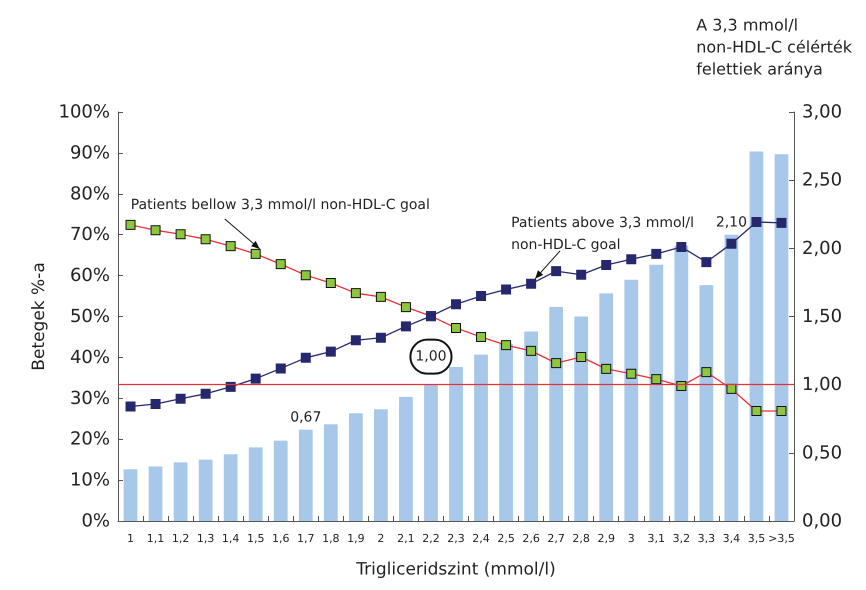 The image size is (866, 590). What do you see at coordinates (606, 538) in the screenshot?
I see `x-tick-label: 2,9` at bounding box center [606, 538].